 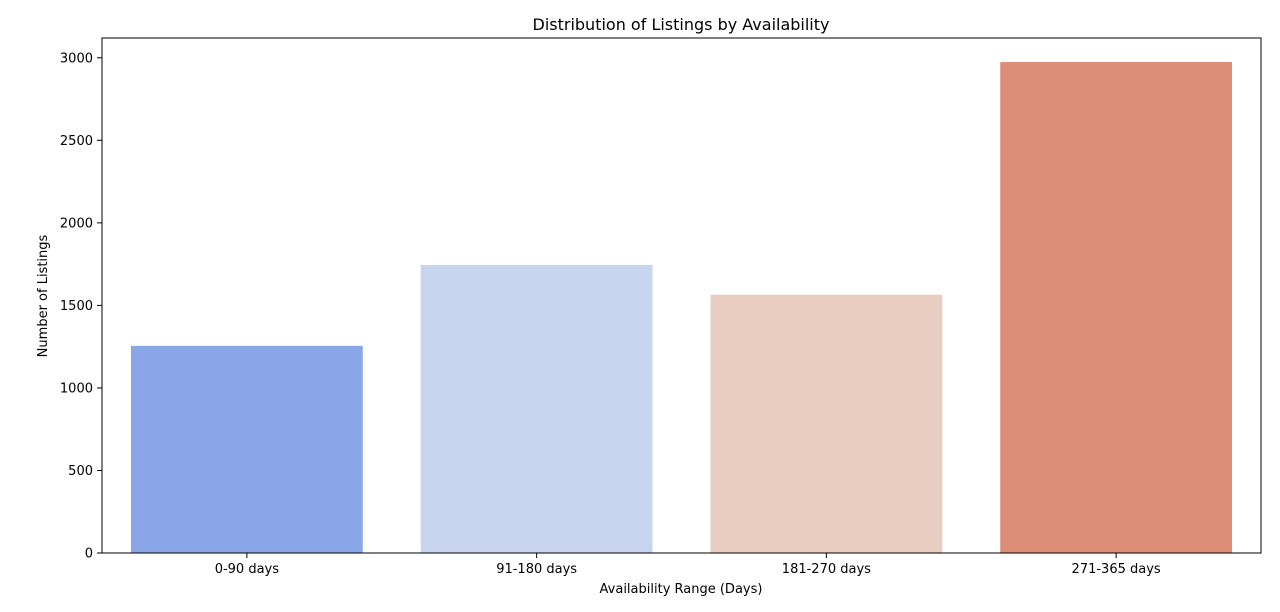 I want to click on x-tick-label-2: 181-270 days, so click(x=826, y=569).